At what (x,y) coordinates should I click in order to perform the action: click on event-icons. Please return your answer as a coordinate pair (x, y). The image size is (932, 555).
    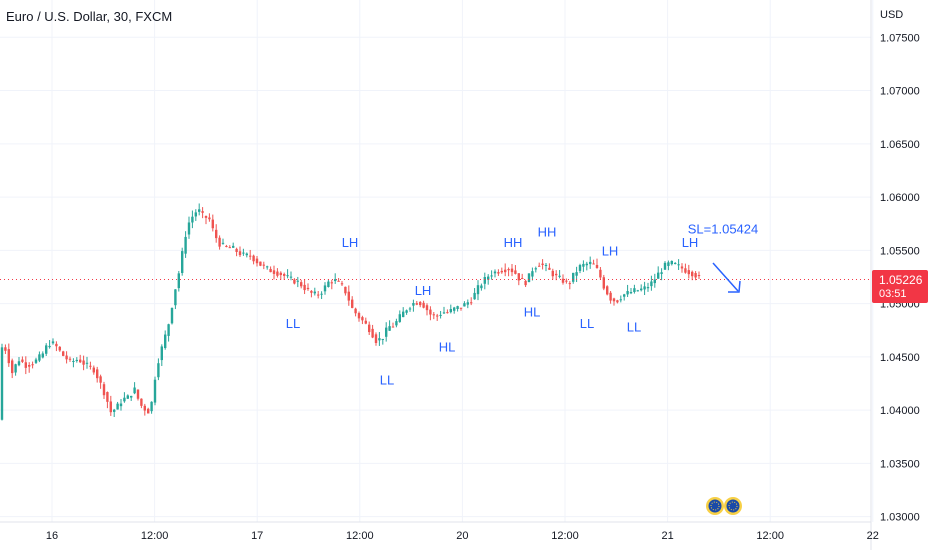
    Looking at the image, I should click on (724, 506).